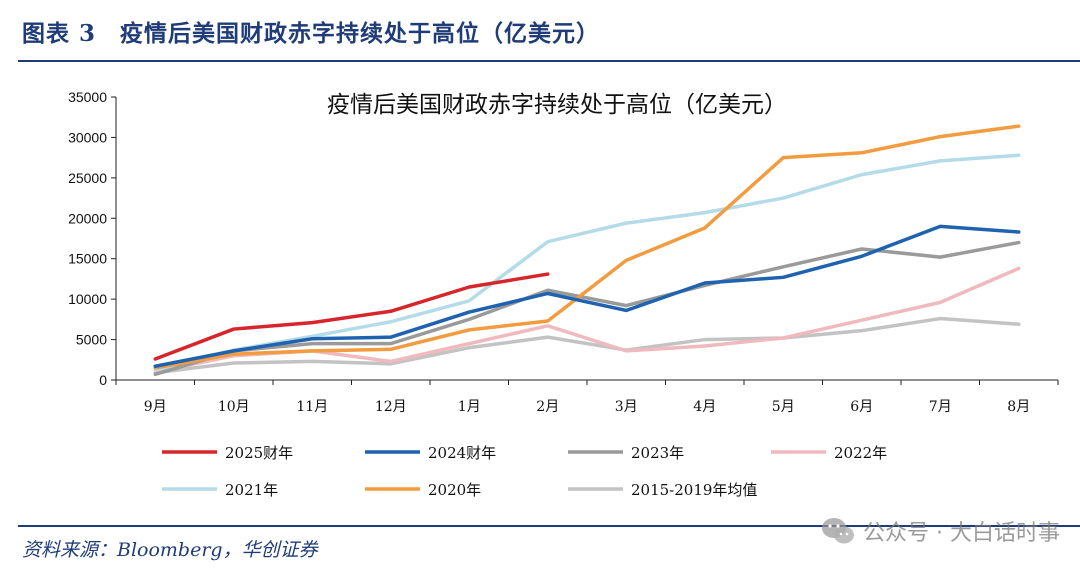  What do you see at coordinates (454, 490) in the screenshot?
I see `legend-label: 2020年` at bounding box center [454, 490].